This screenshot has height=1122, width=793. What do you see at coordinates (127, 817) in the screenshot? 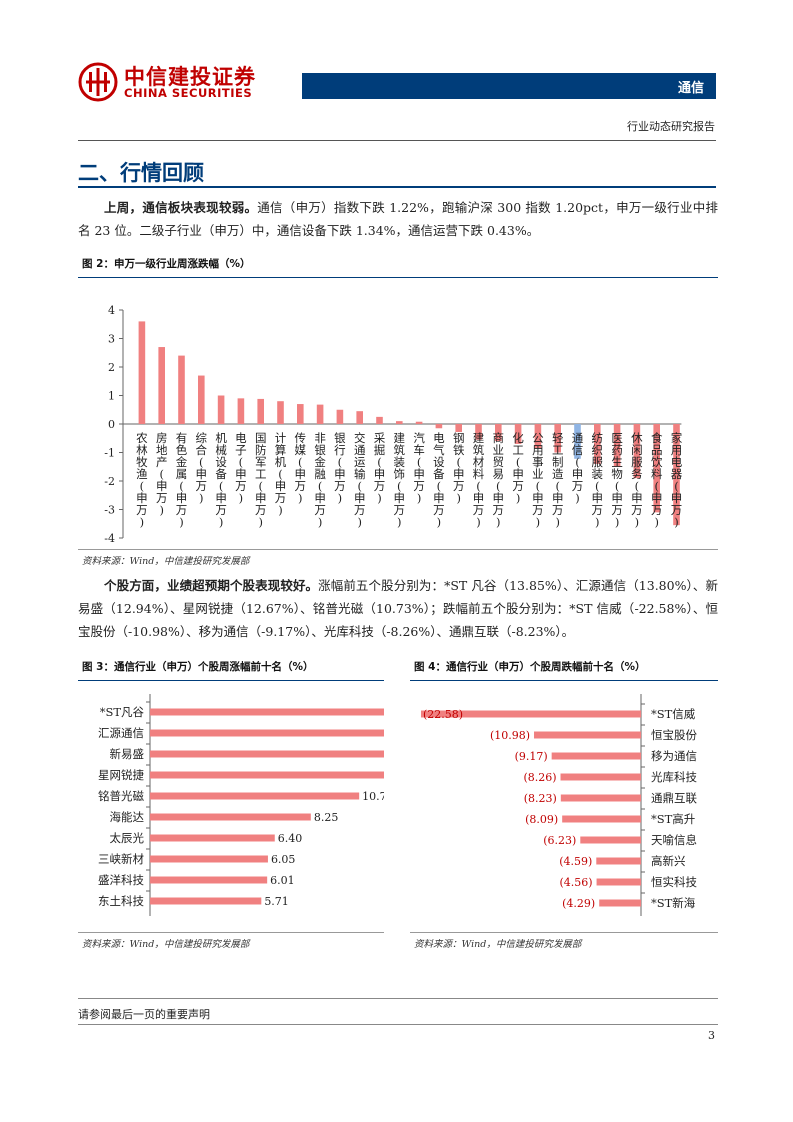
I see `stock-name-label: 海能达` at bounding box center [127, 817].